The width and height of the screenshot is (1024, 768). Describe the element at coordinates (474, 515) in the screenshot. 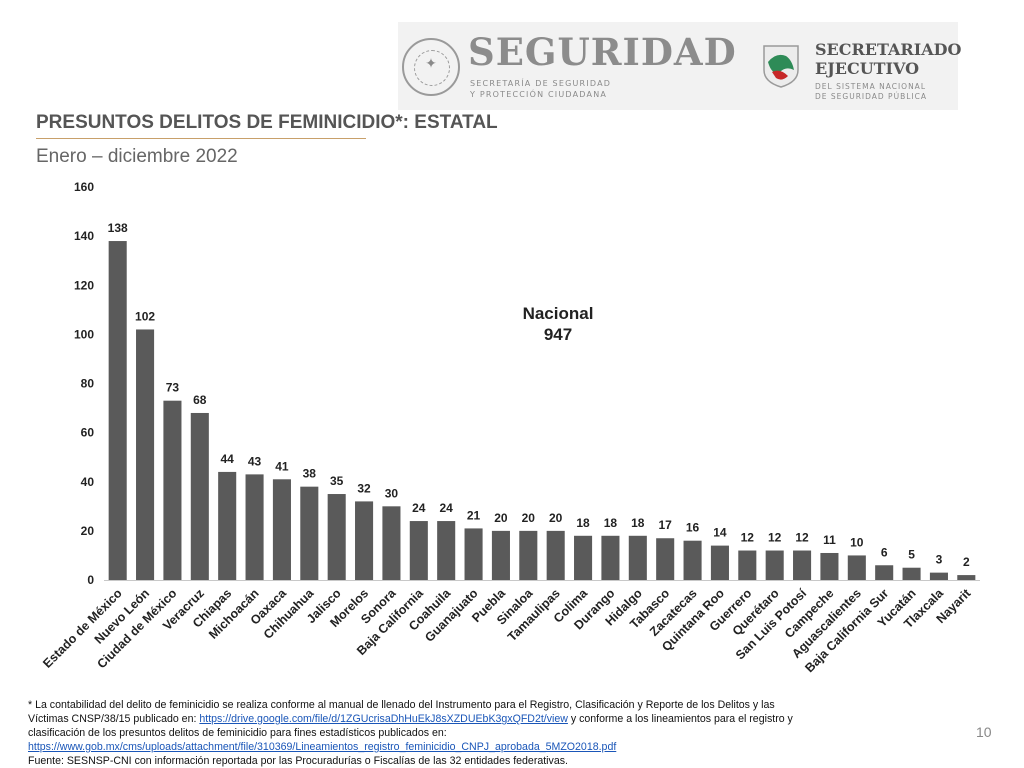

I see `value-label-13: 21` at that location.